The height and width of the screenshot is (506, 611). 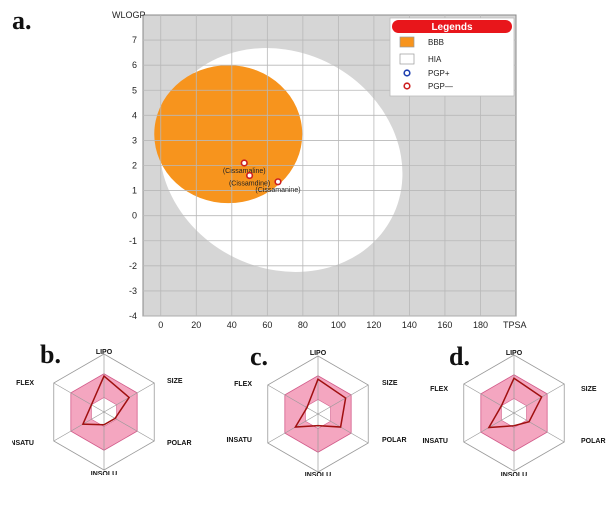 What do you see at coordinates (373, 325) in the screenshot?
I see `x-tick-label: 120` at bounding box center [373, 325].